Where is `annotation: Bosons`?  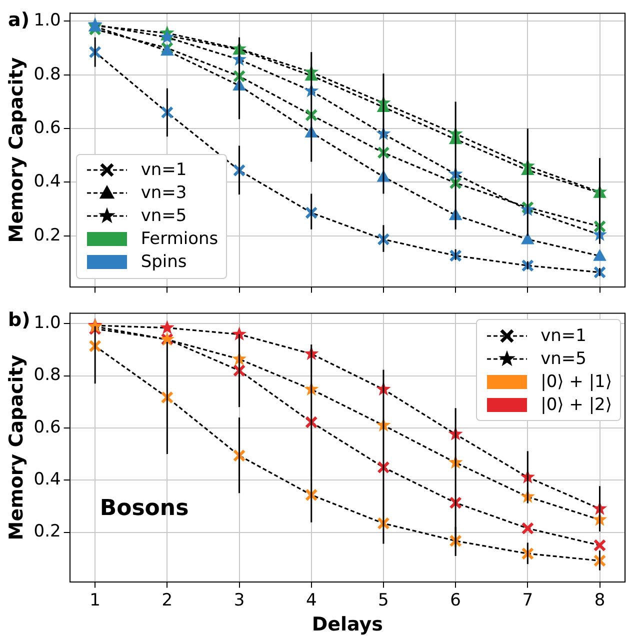 annotation: Bosons is located at coordinates (144, 508).